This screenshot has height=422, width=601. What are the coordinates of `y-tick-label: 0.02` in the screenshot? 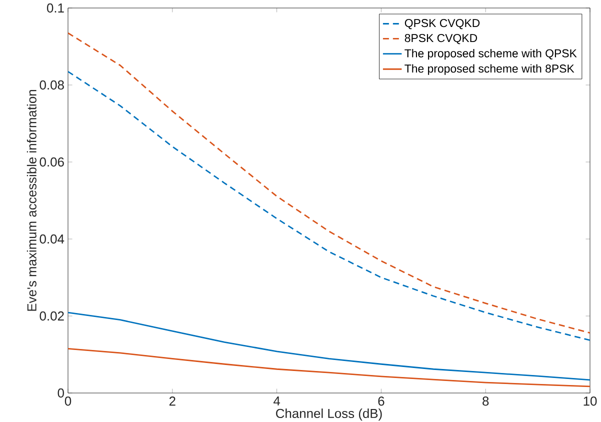 It's located at (52, 316).